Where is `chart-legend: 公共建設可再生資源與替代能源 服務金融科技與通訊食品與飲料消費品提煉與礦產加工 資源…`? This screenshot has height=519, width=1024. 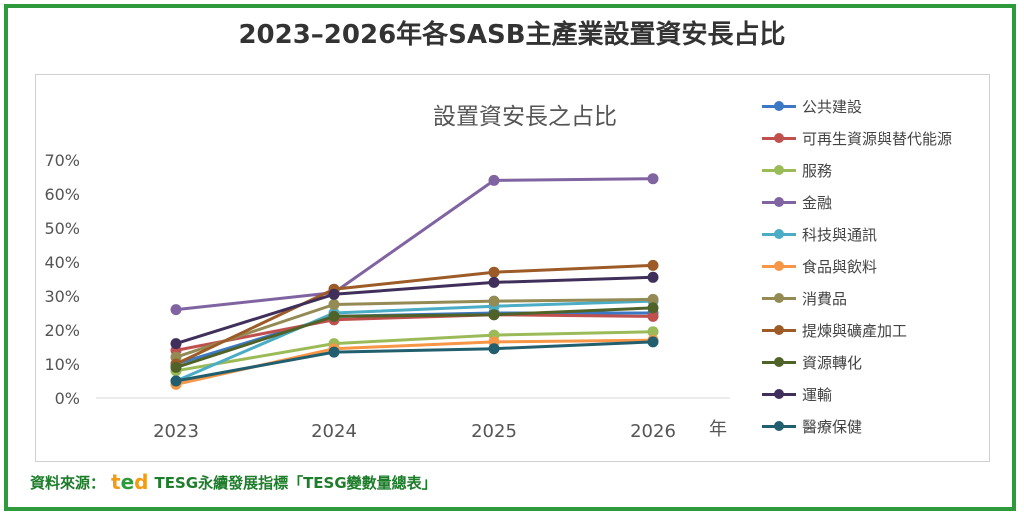
chart-legend: 公共建設可再生資源與替代能源 服務金融科技與通訊食品與飲料消費品提煉與礦產加工 資源… is located at coordinates (857, 266).